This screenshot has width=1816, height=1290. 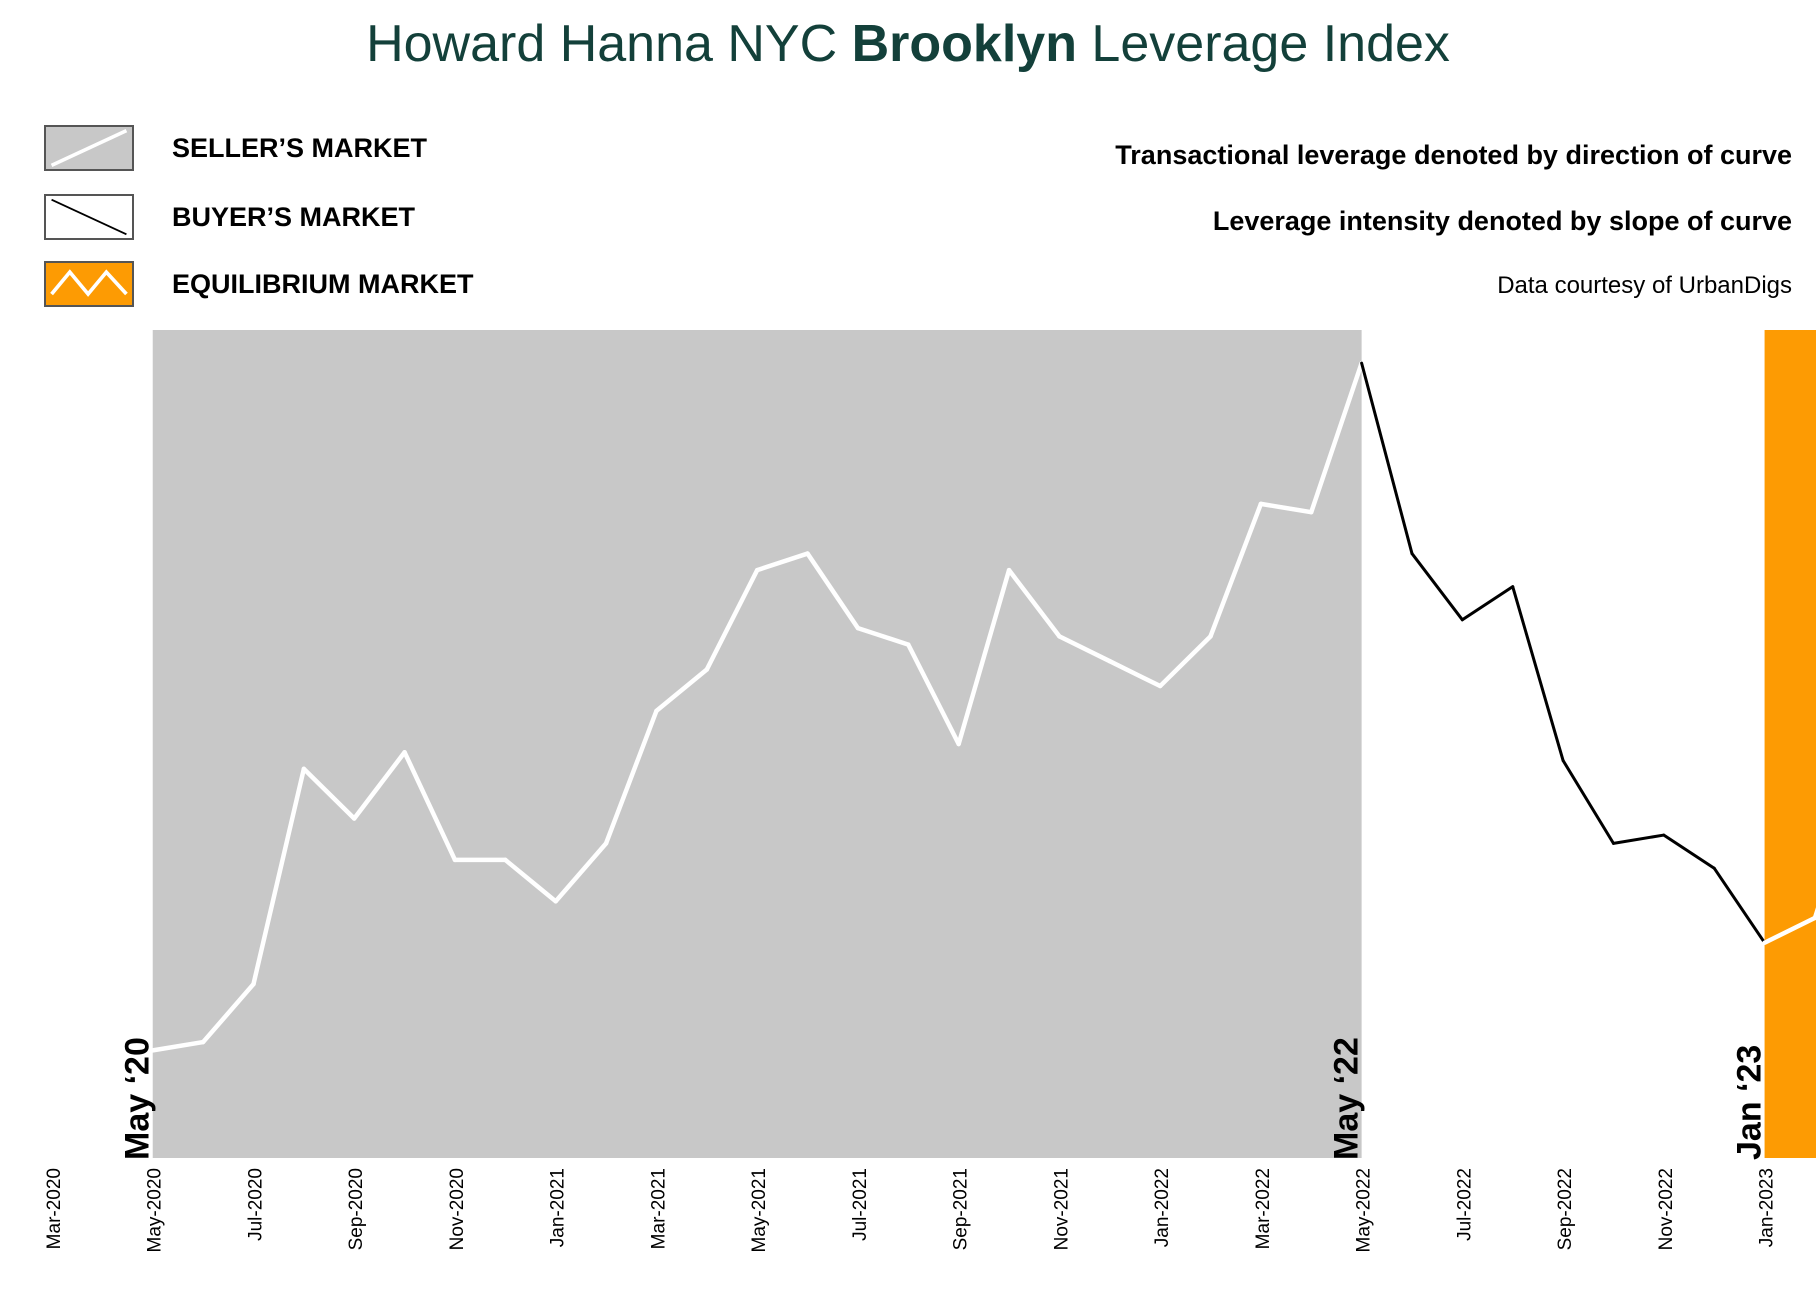 I want to click on x-tick-label: Jan-2022, so click(x=1162, y=1207).